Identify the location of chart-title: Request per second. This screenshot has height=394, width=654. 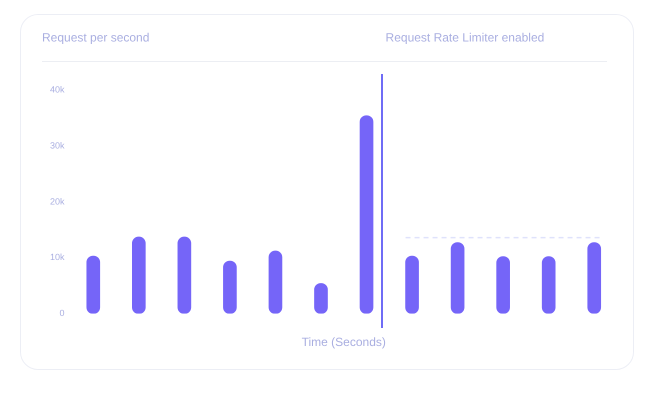
(96, 37).